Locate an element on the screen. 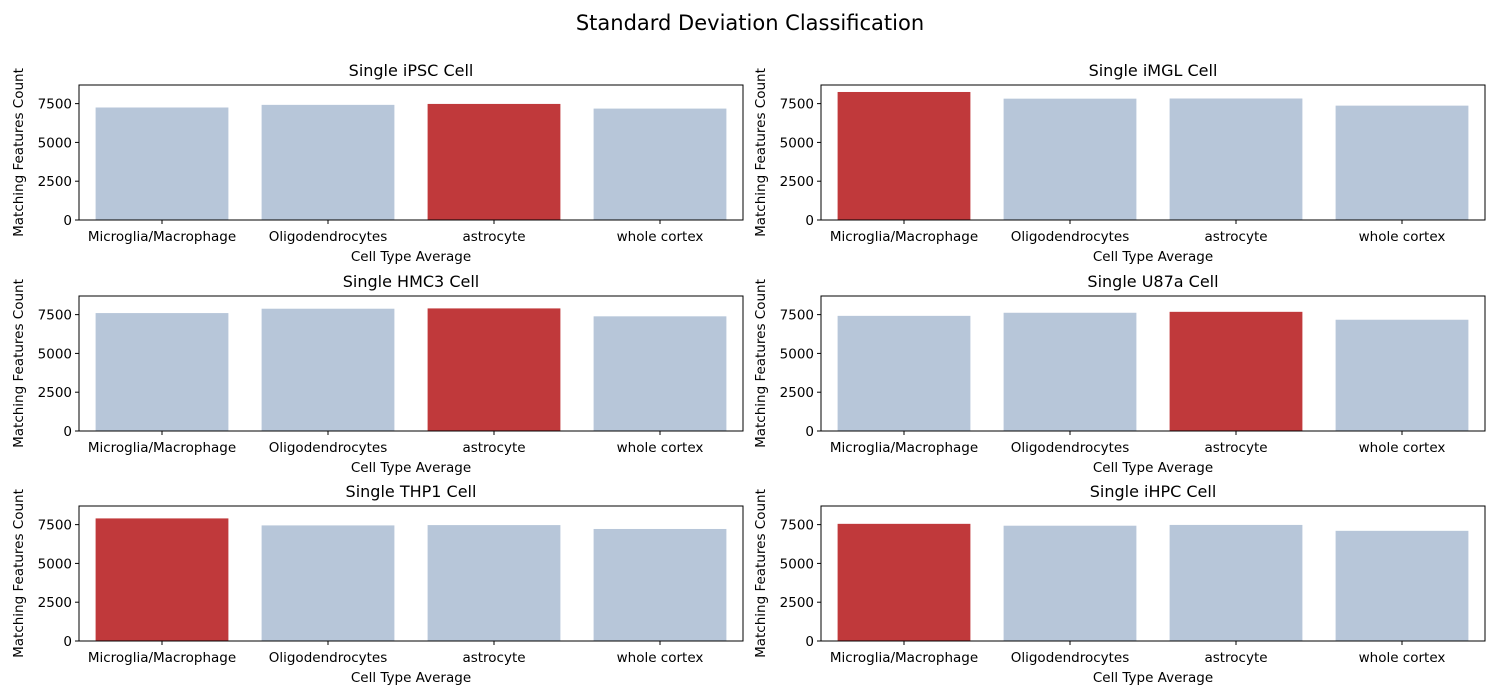 The image size is (1500, 700). subplot-title: Single iHPC Cell is located at coordinates (1153, 491).